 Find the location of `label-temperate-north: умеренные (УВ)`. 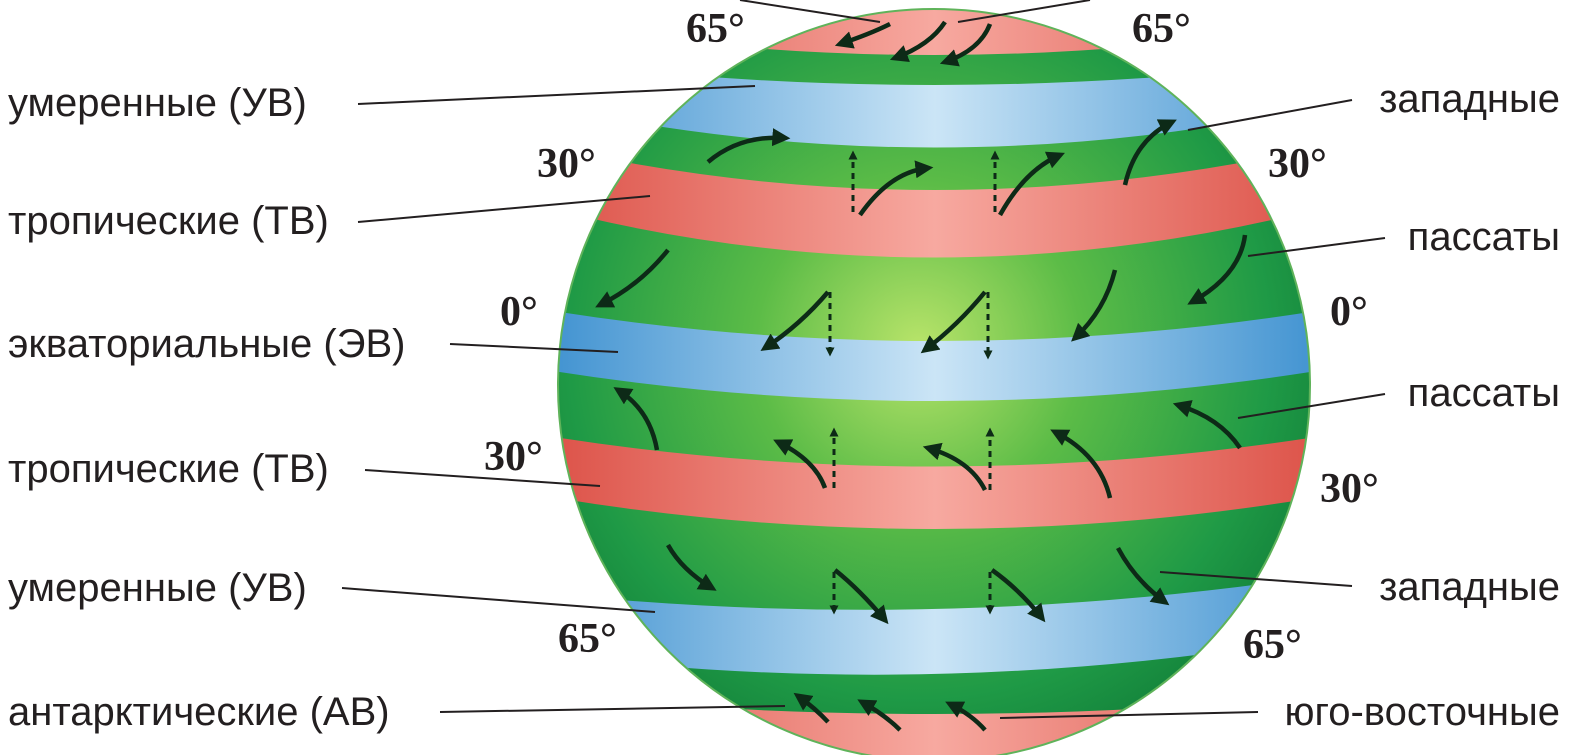

label-temperate-north: умеренные (УВ) is located at coordinates (157, 103).